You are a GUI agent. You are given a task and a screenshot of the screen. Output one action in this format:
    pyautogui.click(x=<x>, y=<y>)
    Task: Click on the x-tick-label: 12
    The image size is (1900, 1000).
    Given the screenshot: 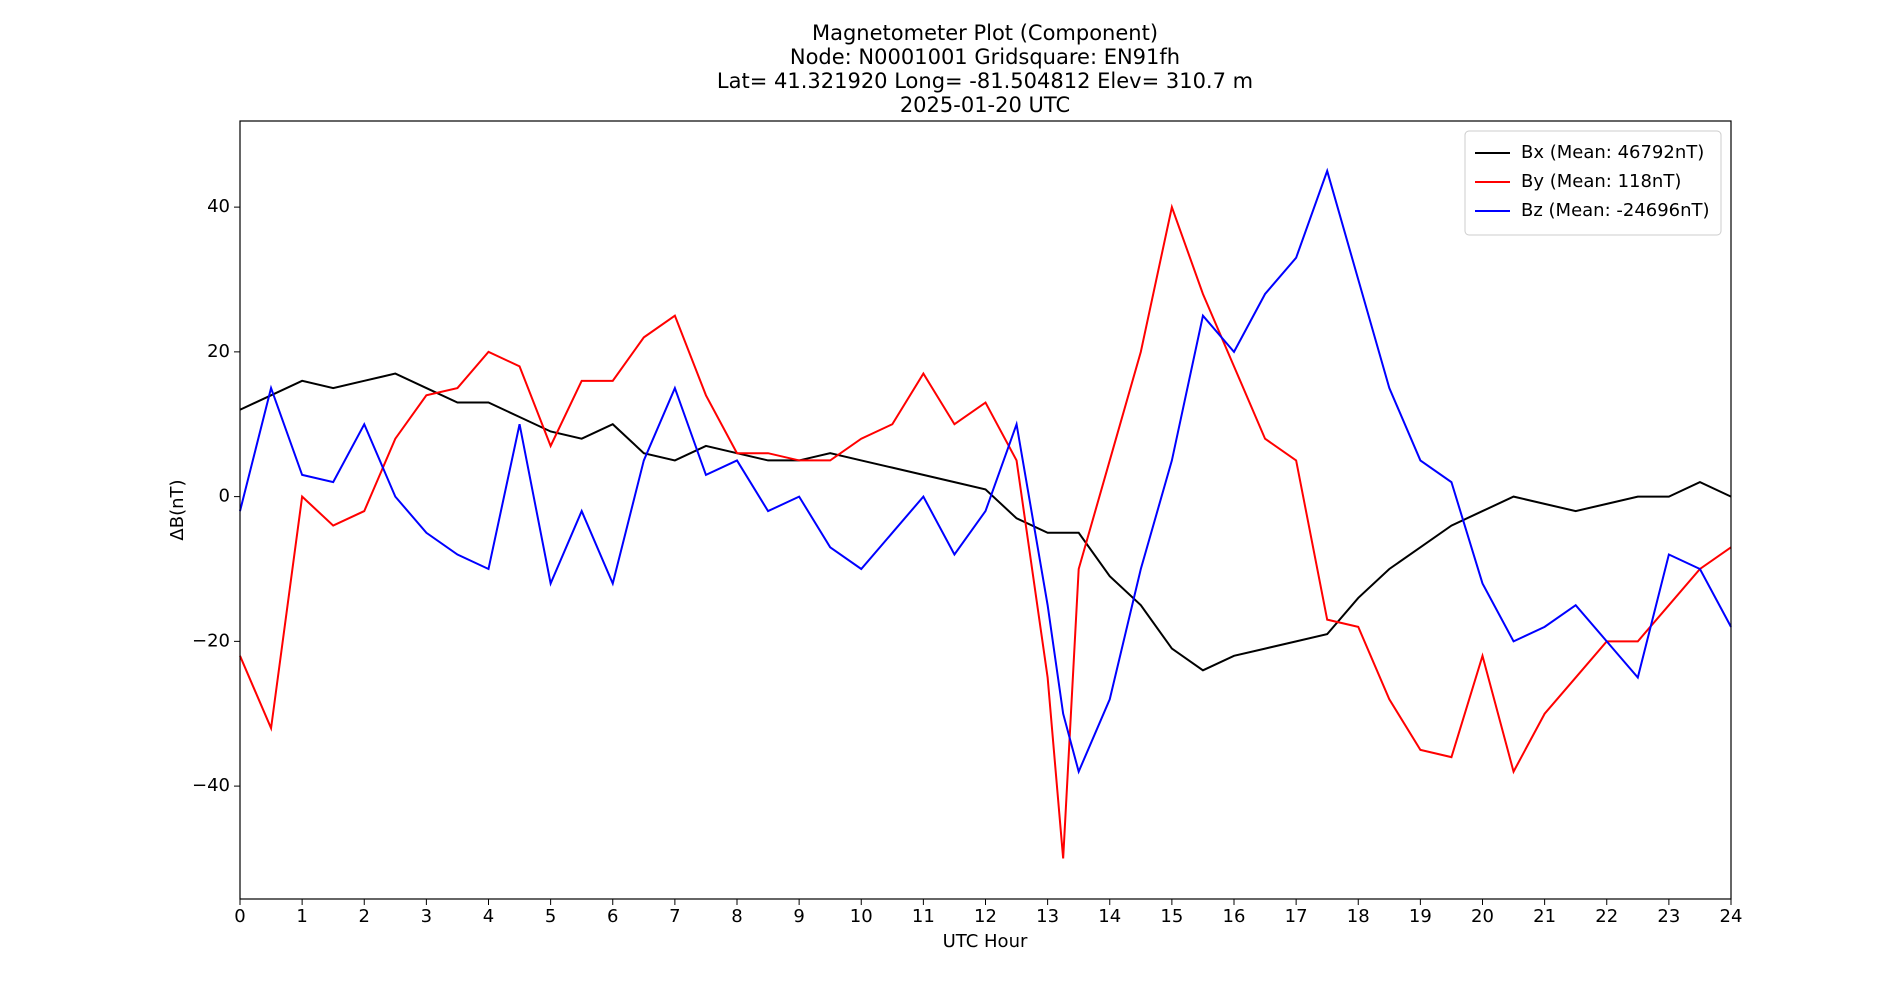 What is the action you would take?
    pyautogui.click(x=985, y=916)
    